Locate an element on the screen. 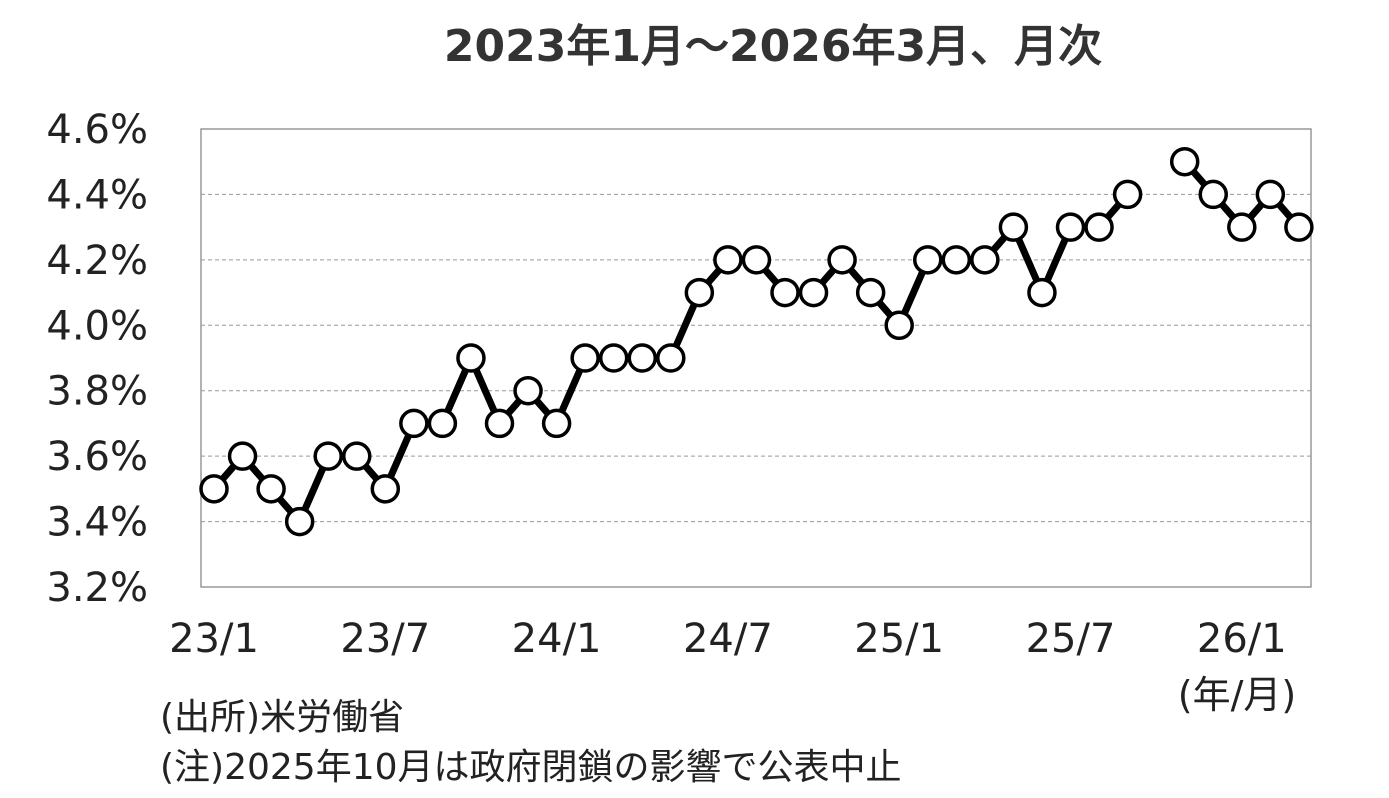  y-tick-label: 3.2% is located at coordinates (97, 588).